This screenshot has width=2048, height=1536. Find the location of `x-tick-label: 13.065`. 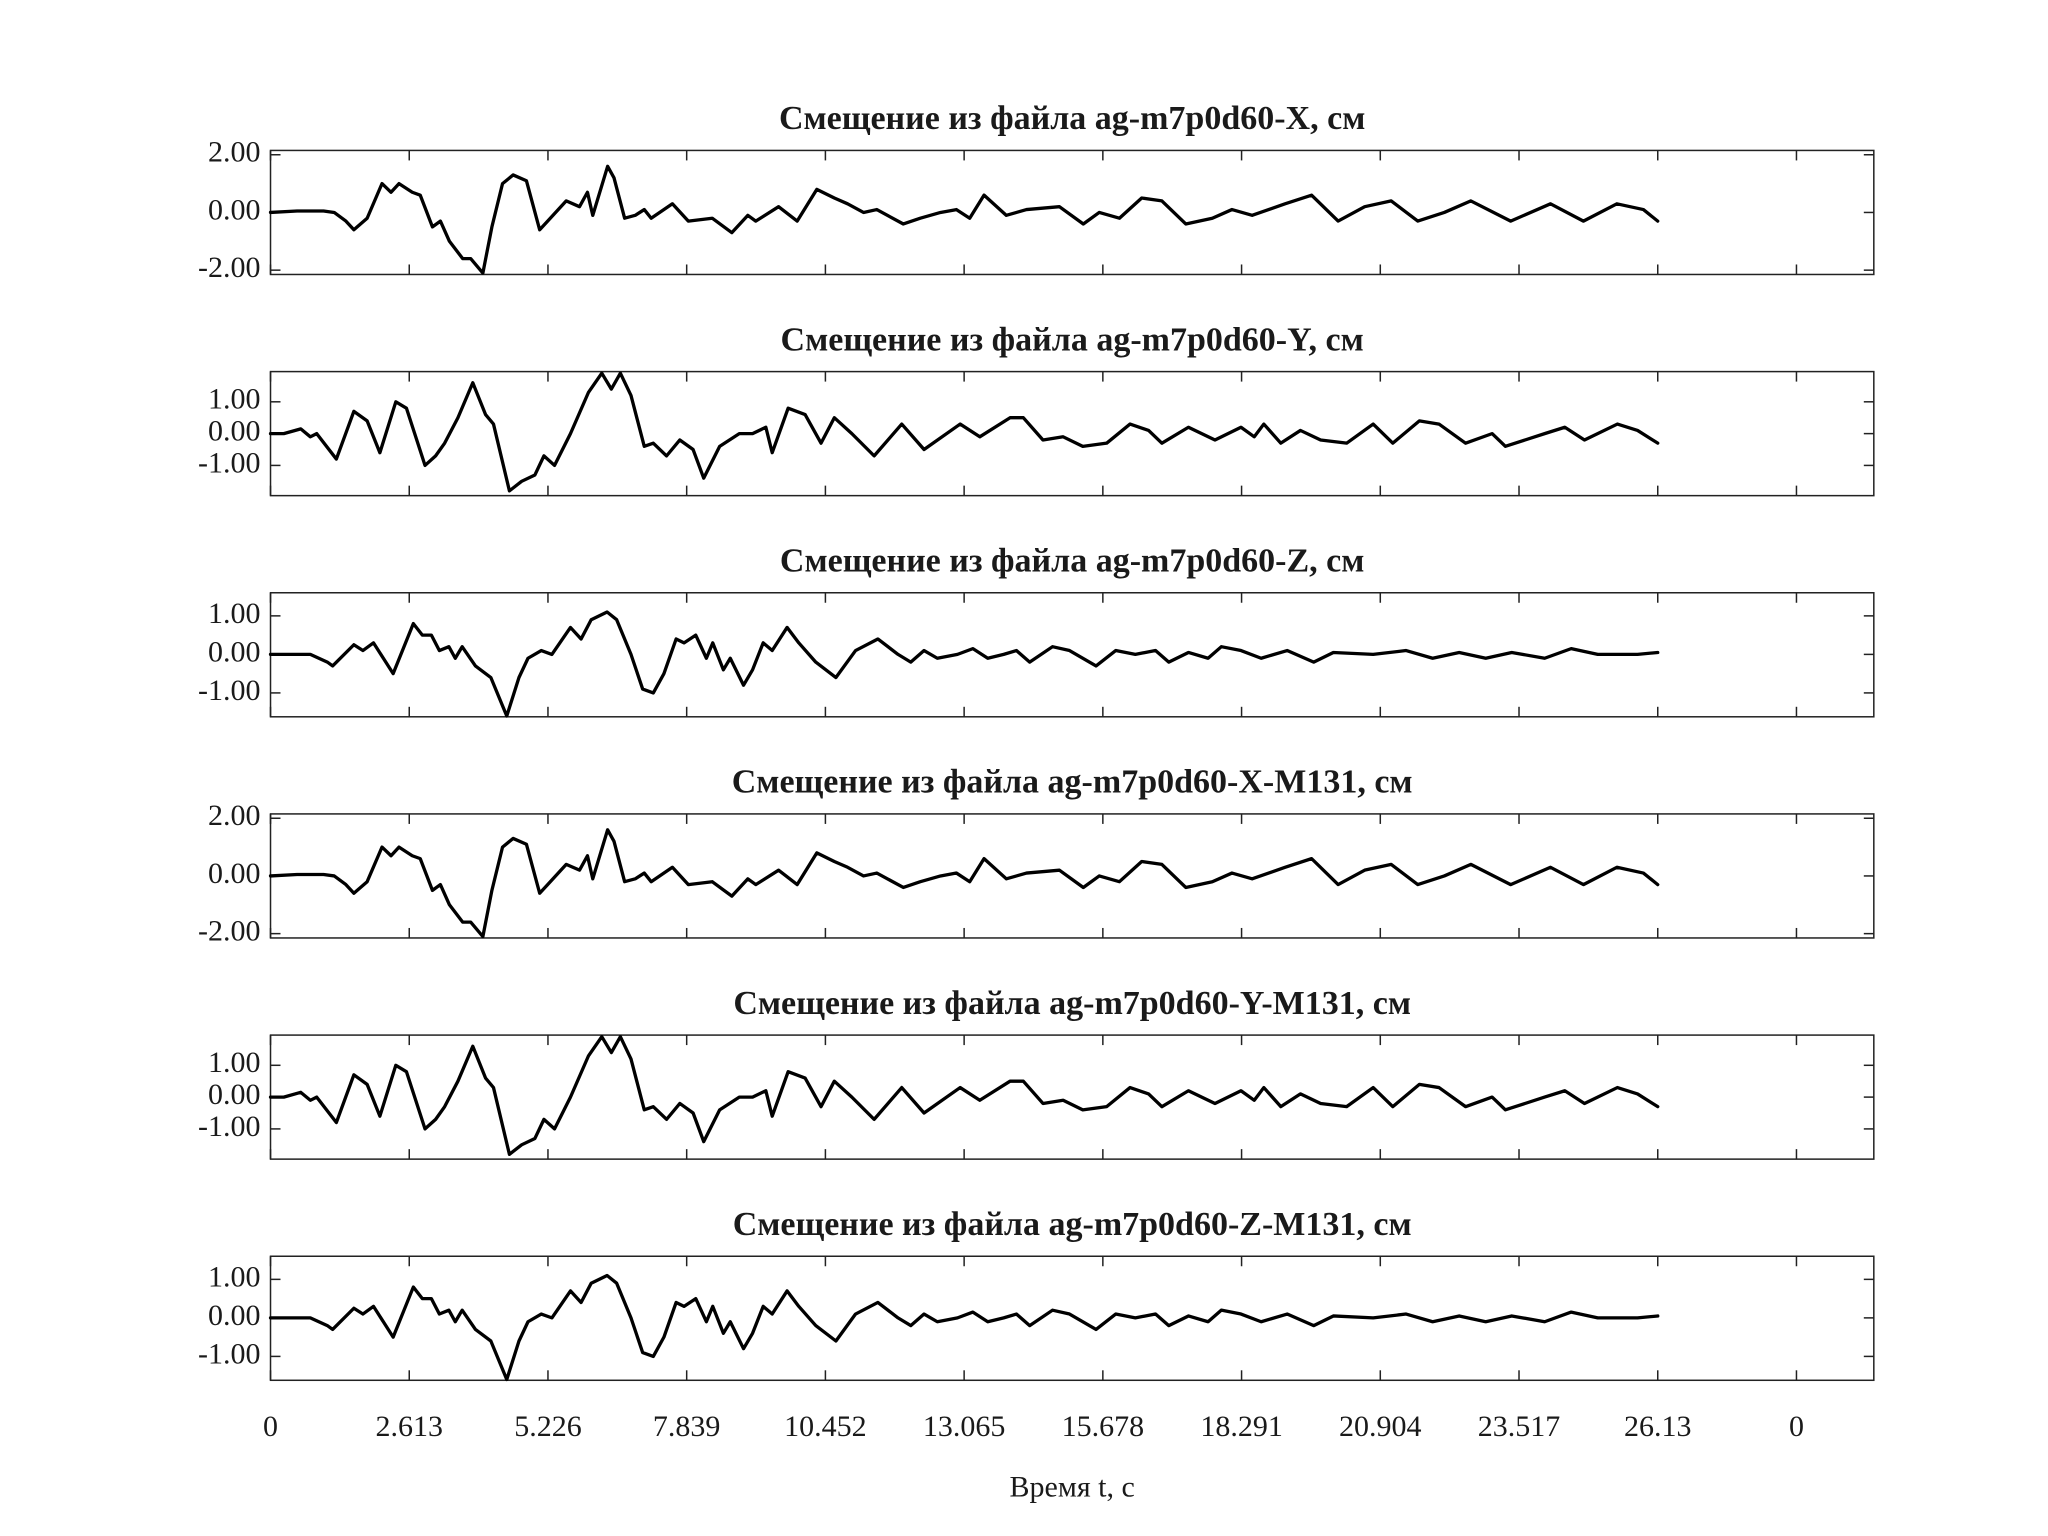

x-tick-label: 13.065 is located at coordinates (964, 1426).